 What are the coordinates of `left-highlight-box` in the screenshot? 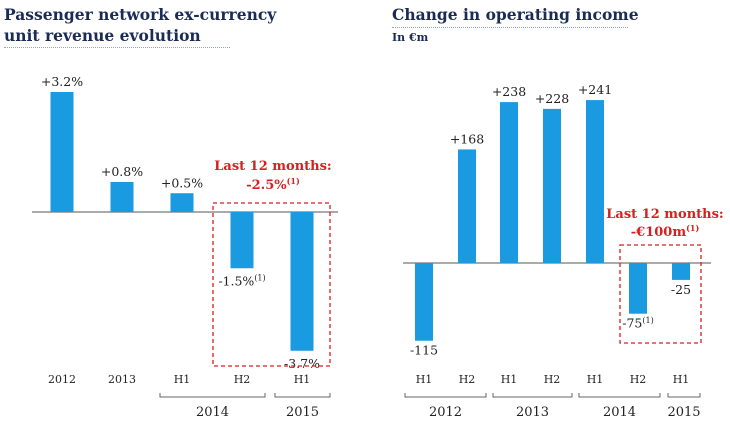 It's located at (271, 284).